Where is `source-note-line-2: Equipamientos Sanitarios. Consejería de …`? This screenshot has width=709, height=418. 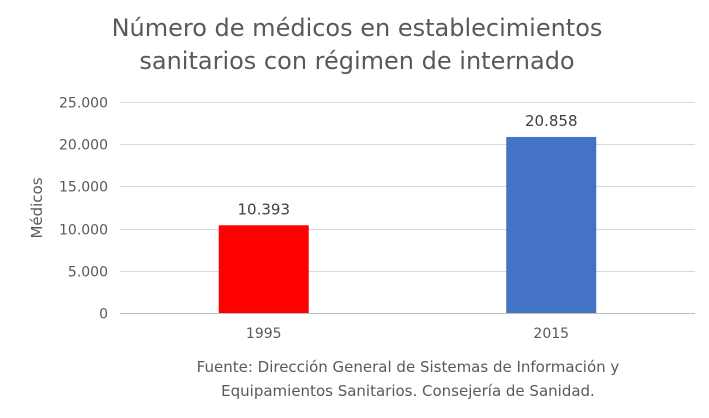
source-note-line-2: Equipamientos Sanitarios. Consejería de … is located at coordinates (408, 391).